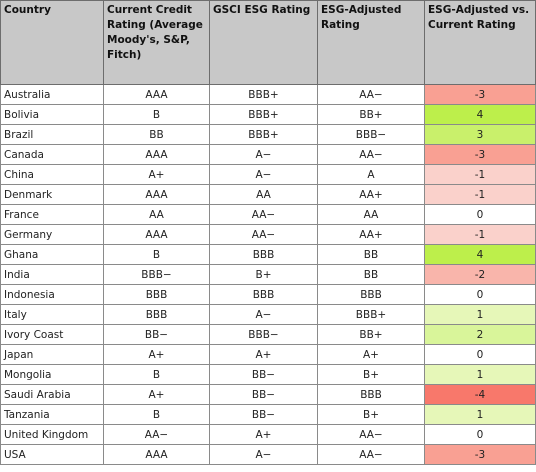 This screenshot has width=536, height=472. Describe the element at coordinates (52, 134) in the screenshot. I see `country-cell: Brazil` at that location.